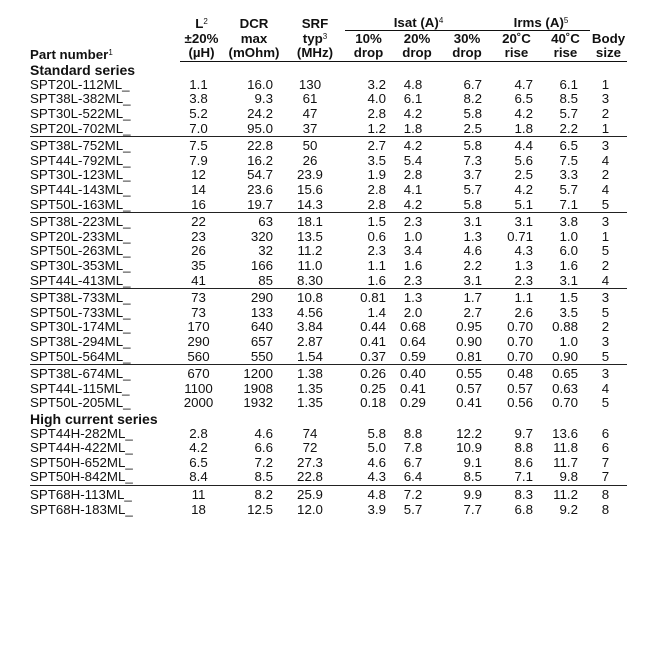  I want to click on isat-30-cell: 2.2, so click(473, 265).